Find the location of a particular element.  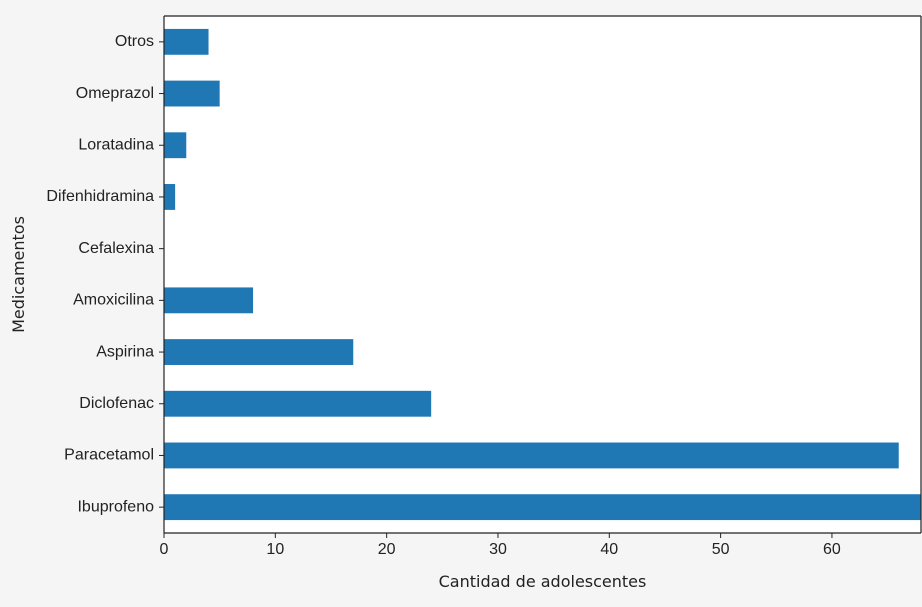

y-tick-label: Aspirina is located at coordinates (125, 351).